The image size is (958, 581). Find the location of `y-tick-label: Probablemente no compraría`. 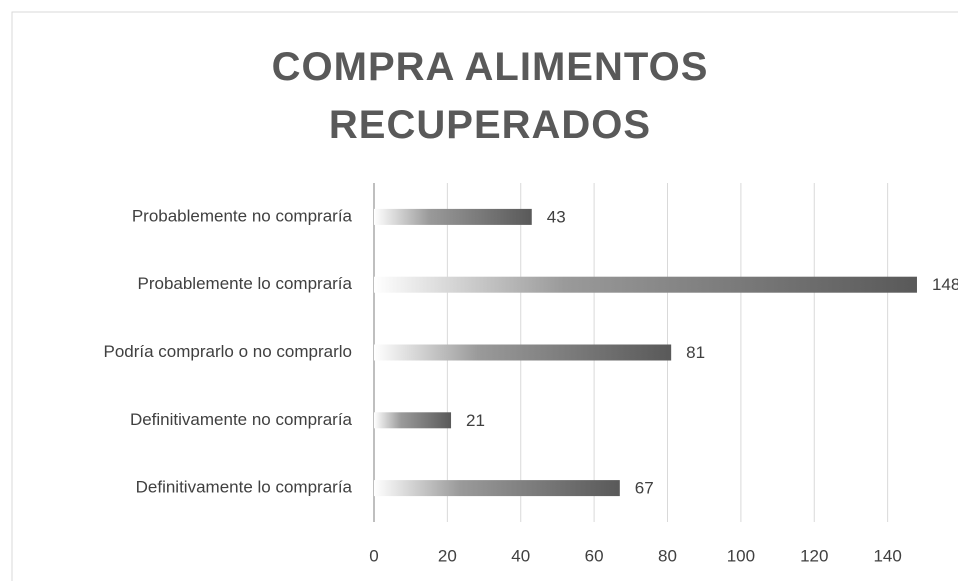

y-tick-label: Probablemente no compraría is located at coordinates (242, 215).